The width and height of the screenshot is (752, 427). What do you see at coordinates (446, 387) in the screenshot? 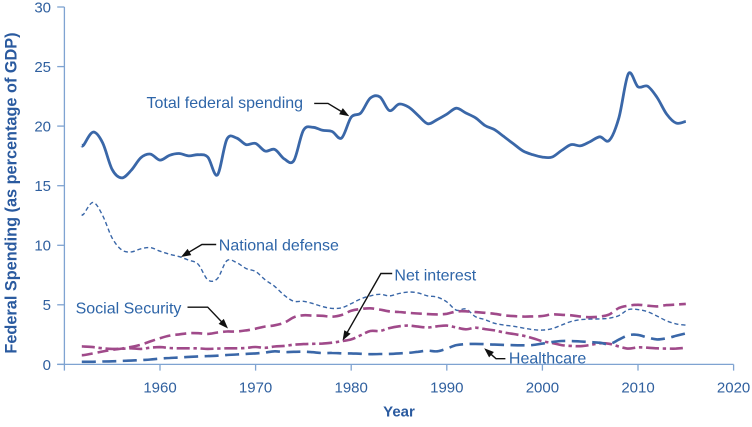
I see `svg-text: 1990` at bounding box center [446, 387].